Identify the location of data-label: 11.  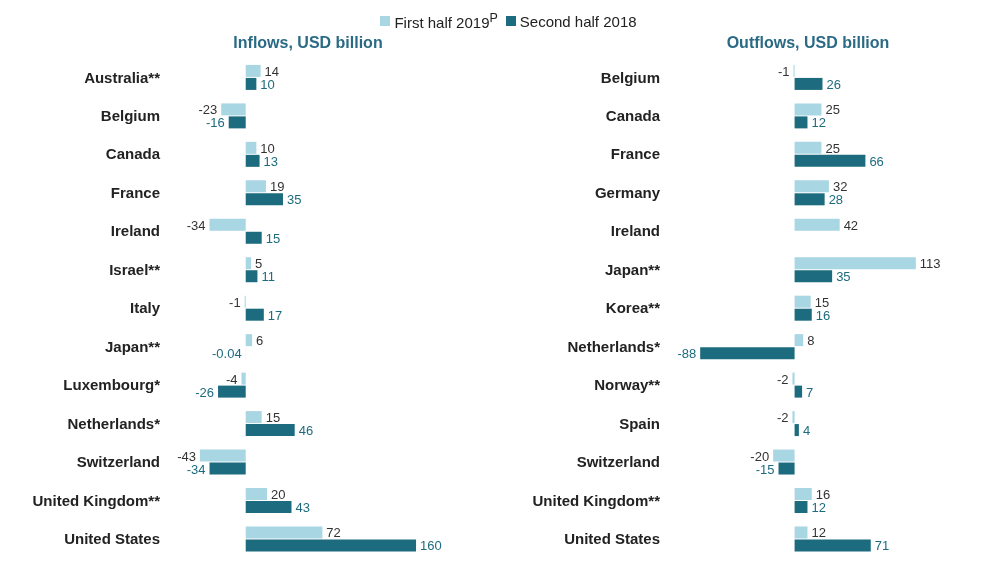
(268, 277).